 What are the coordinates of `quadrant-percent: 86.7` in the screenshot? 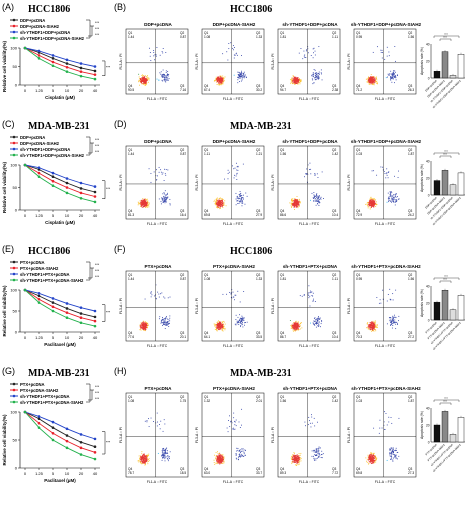 It's located at (283, 337).